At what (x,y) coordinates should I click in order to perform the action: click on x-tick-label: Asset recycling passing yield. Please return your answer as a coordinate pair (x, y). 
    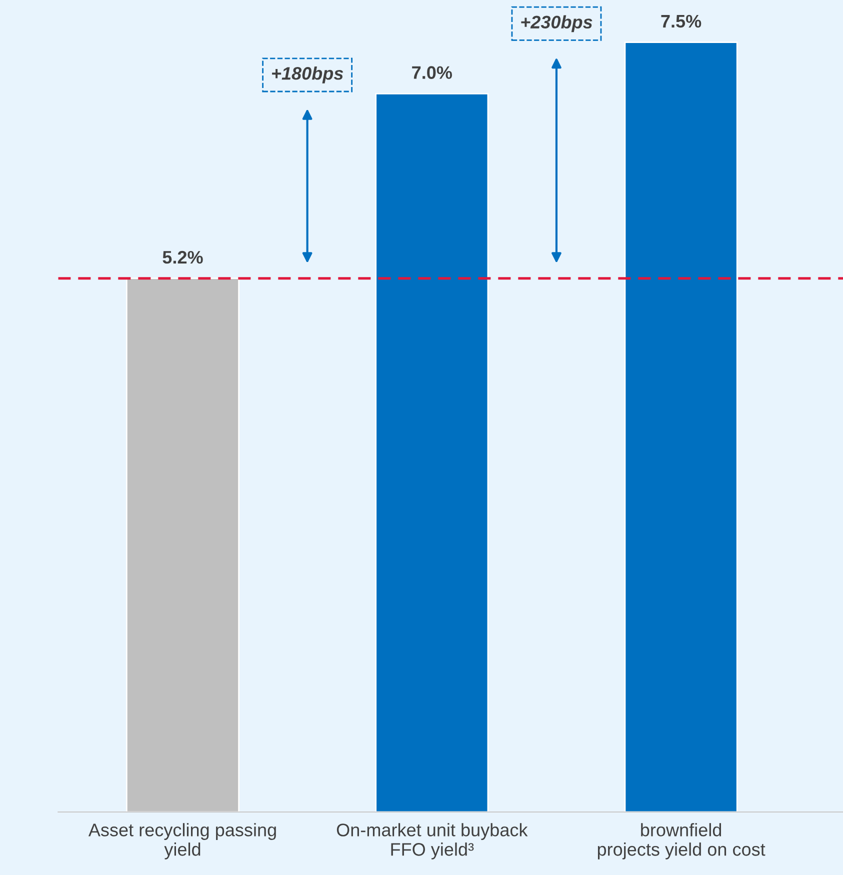
    Looking at the image, I should click on (182, 841).